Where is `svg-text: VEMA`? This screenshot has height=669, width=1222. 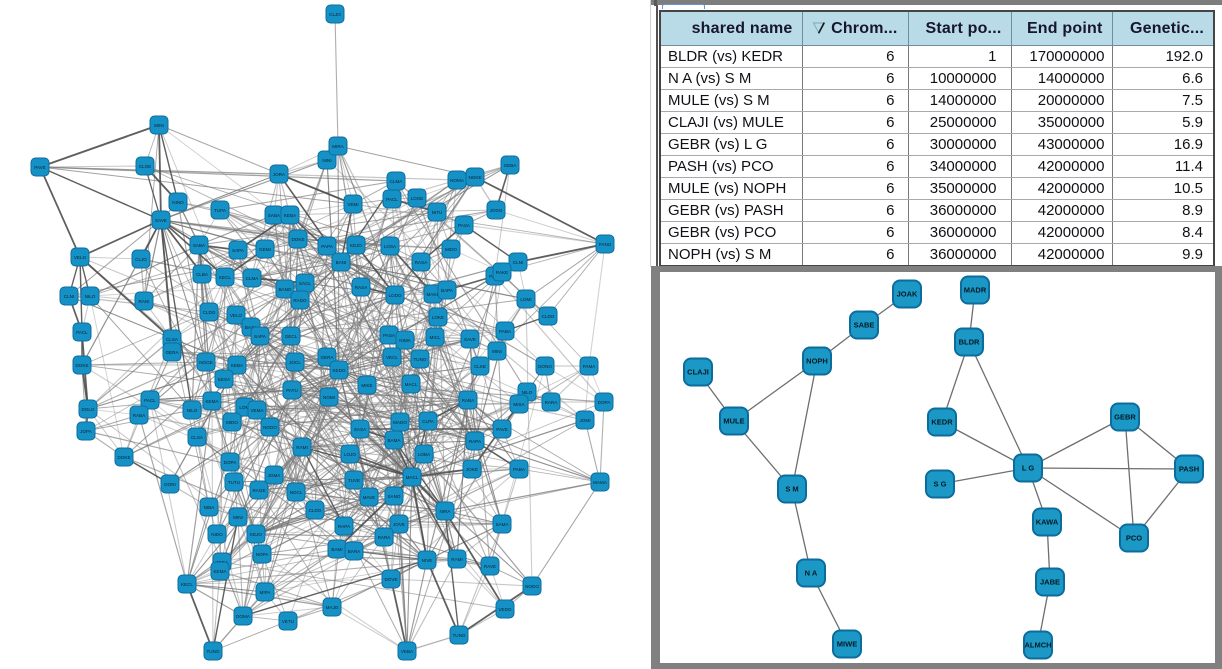 svg-text: VEMA is located at coordinates (257, 410).